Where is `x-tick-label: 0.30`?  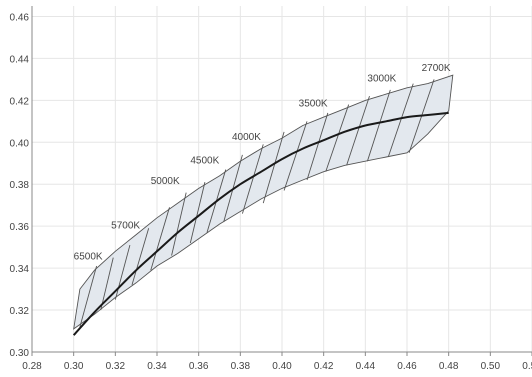
x-tick-label: 0.30 is located at coordinates (74, 366).